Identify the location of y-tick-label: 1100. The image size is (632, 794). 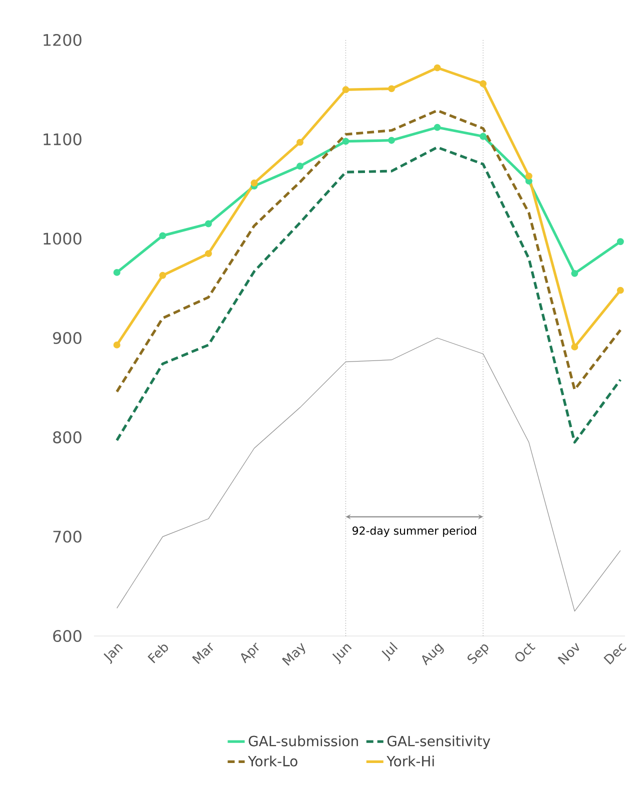
(63, 139).